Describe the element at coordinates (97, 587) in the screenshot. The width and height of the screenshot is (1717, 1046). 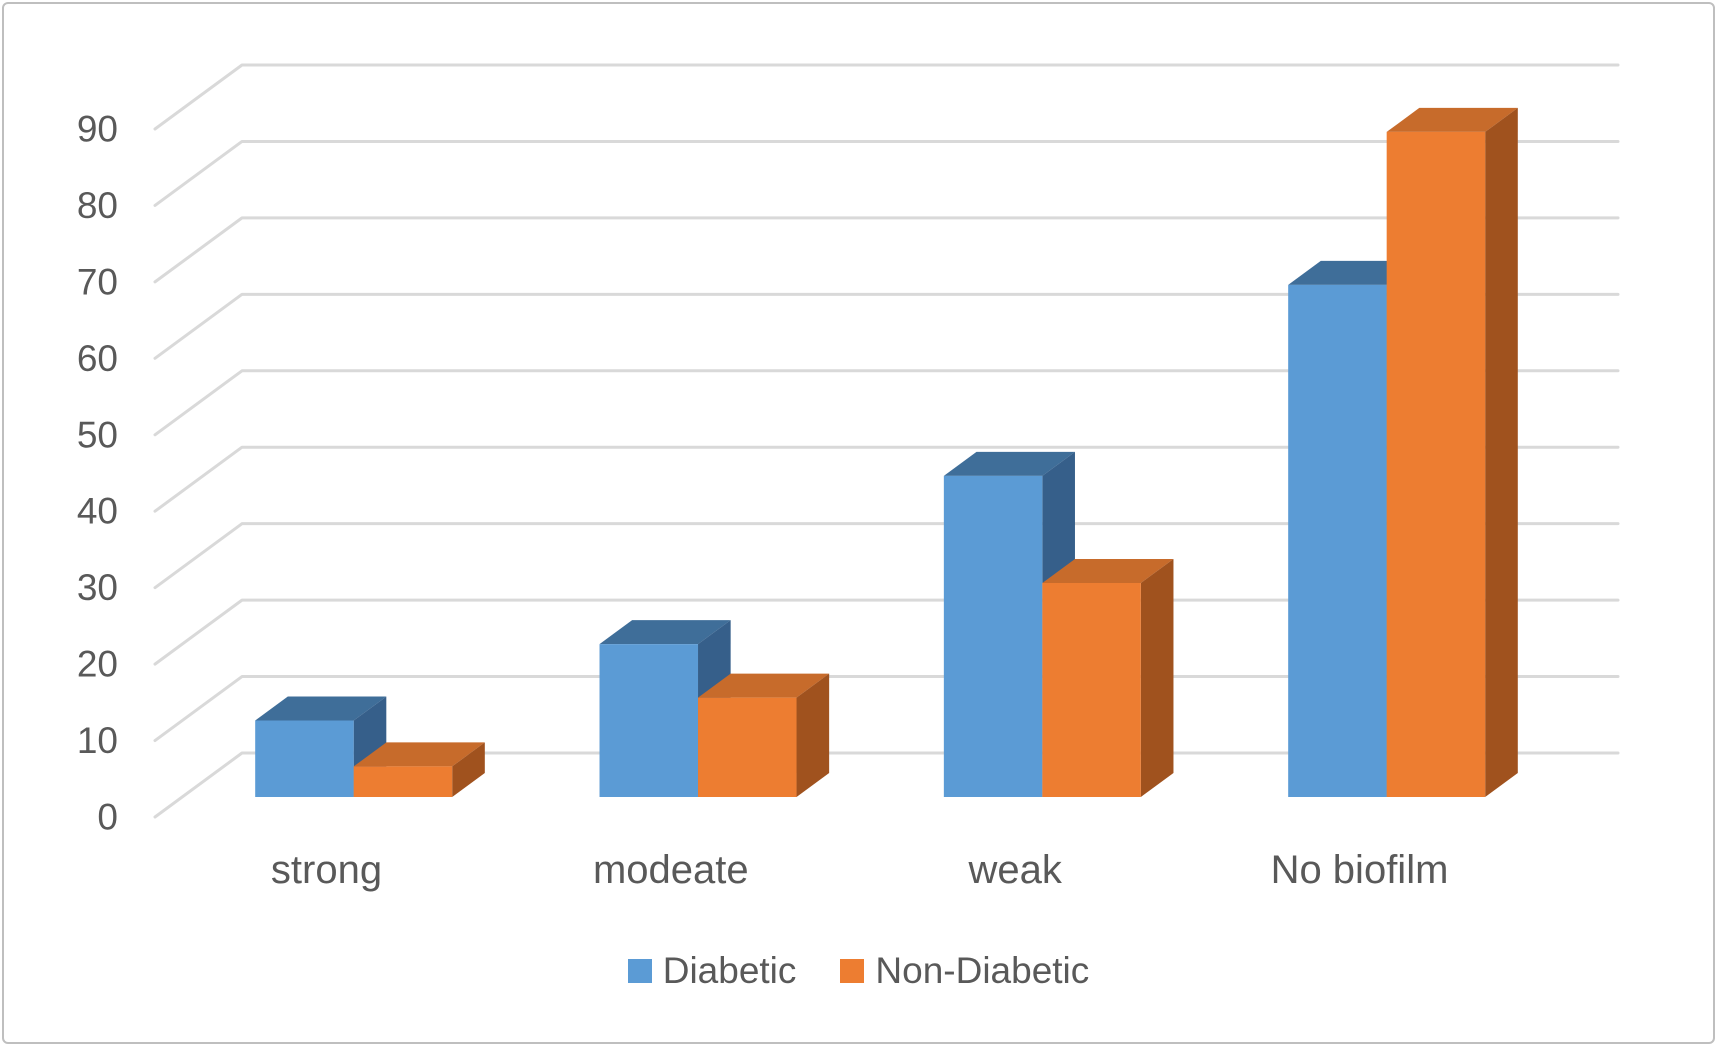
I see `y-tick-label-30: 30` at that location.